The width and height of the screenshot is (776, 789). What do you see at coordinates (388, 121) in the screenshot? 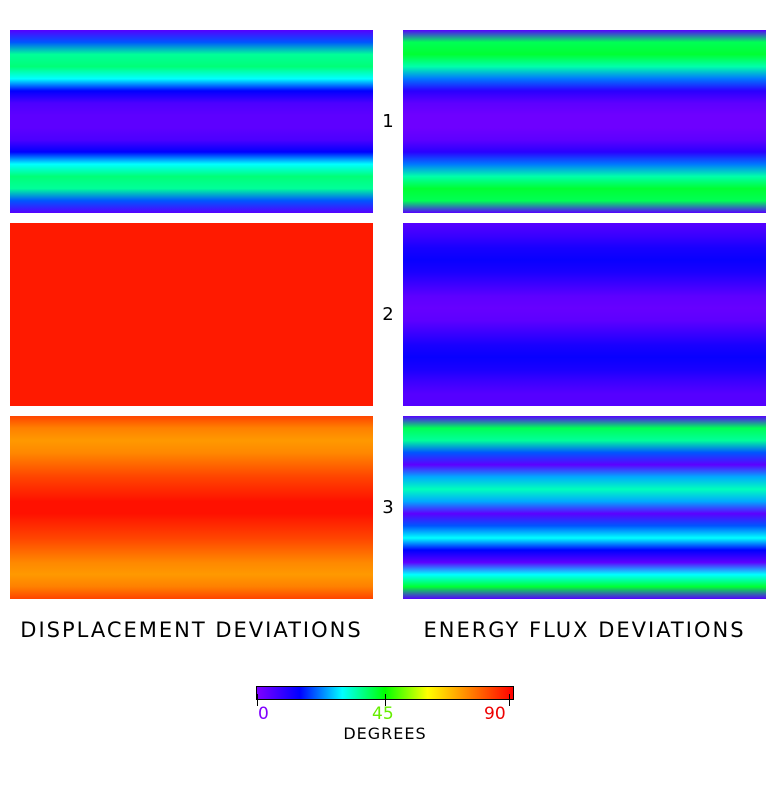
I see `row-label-1: 1` at bounding box center [388, 121].